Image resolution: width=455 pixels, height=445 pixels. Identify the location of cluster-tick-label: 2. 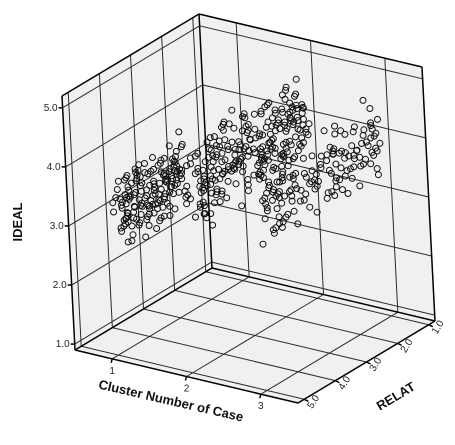
(187, 389).